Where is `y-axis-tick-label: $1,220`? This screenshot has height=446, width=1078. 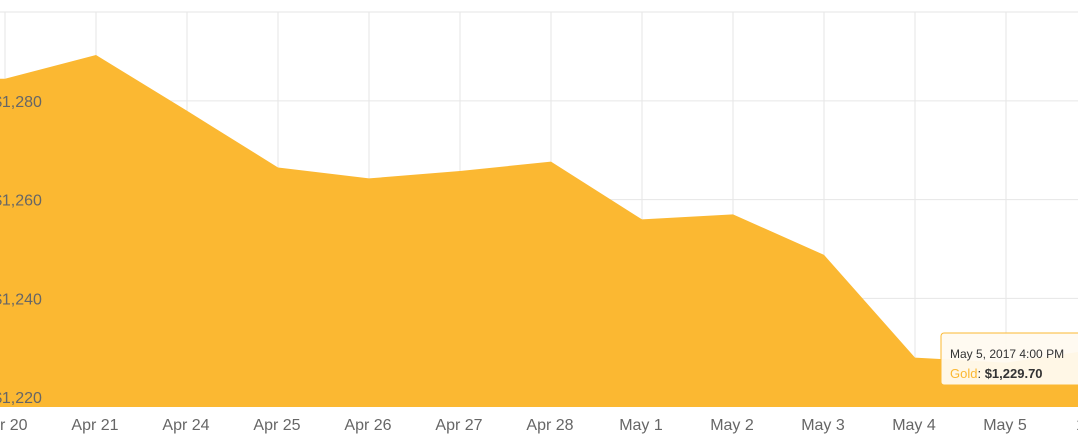
y-axis-tick-label: $1,220 is located at coordinates (21, 398).